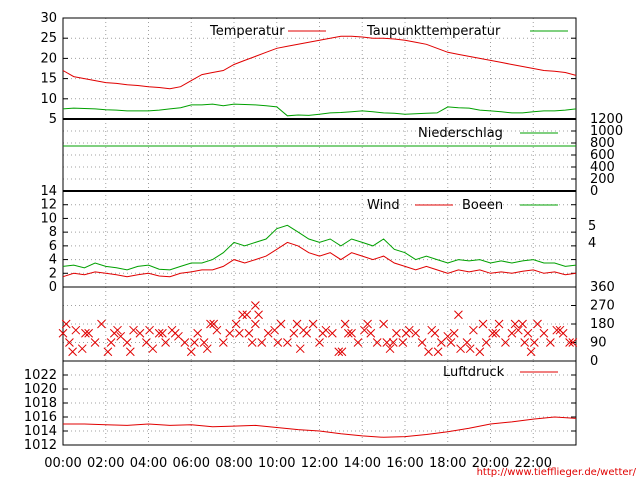 This screenshot has height=480, width=640. Describe the element at coordinates (53, 287) in the screenshot. I see `y-tick-label: 0` at that location.